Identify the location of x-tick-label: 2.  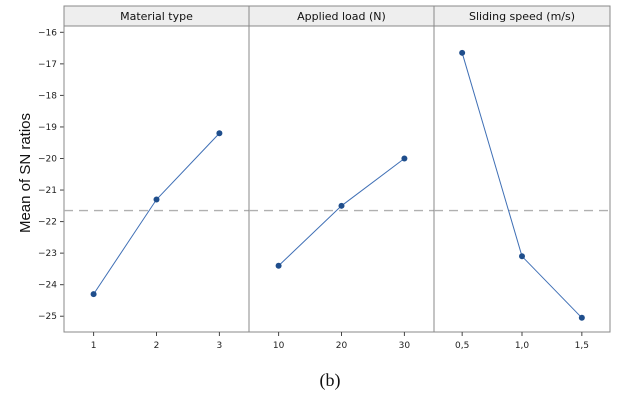
(157, 346).